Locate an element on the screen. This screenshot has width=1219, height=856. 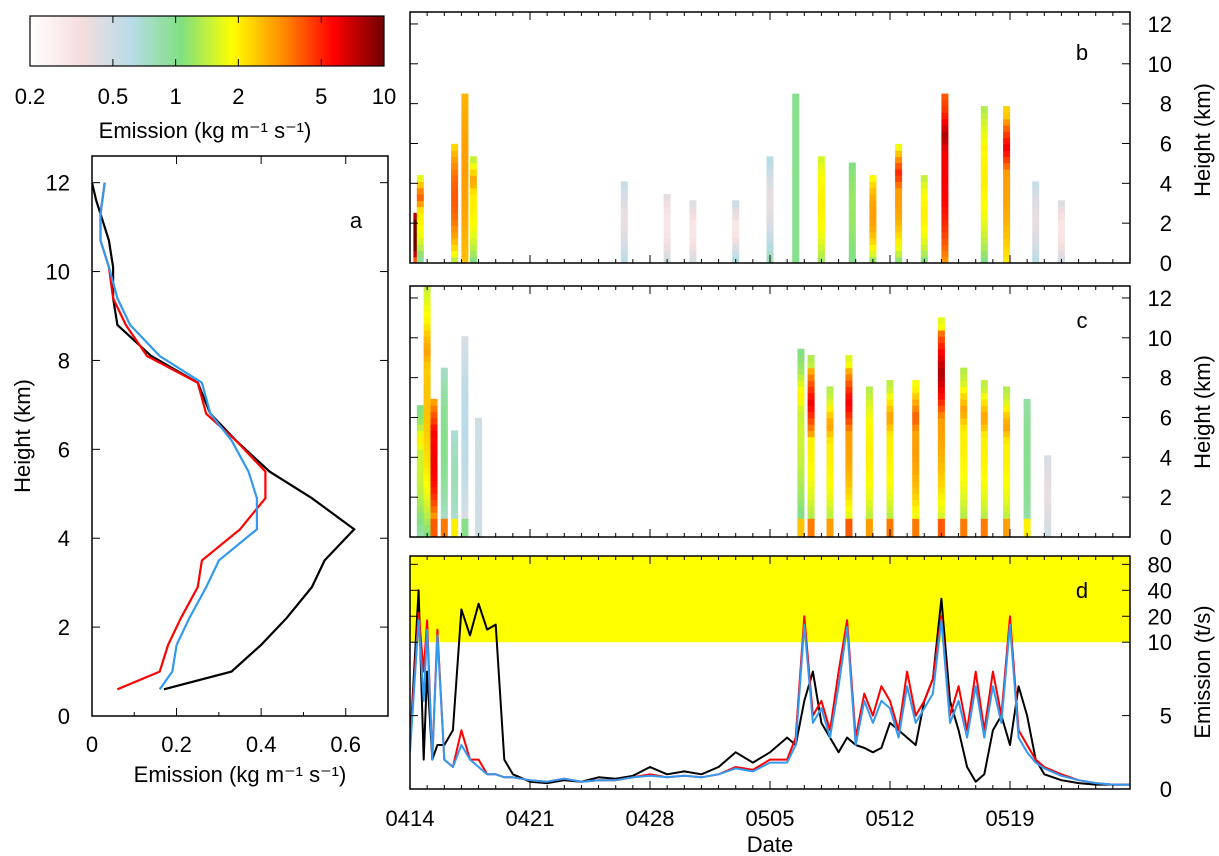
panel-c-ylabel: Height (km) is located at coordinates (1202, 412).